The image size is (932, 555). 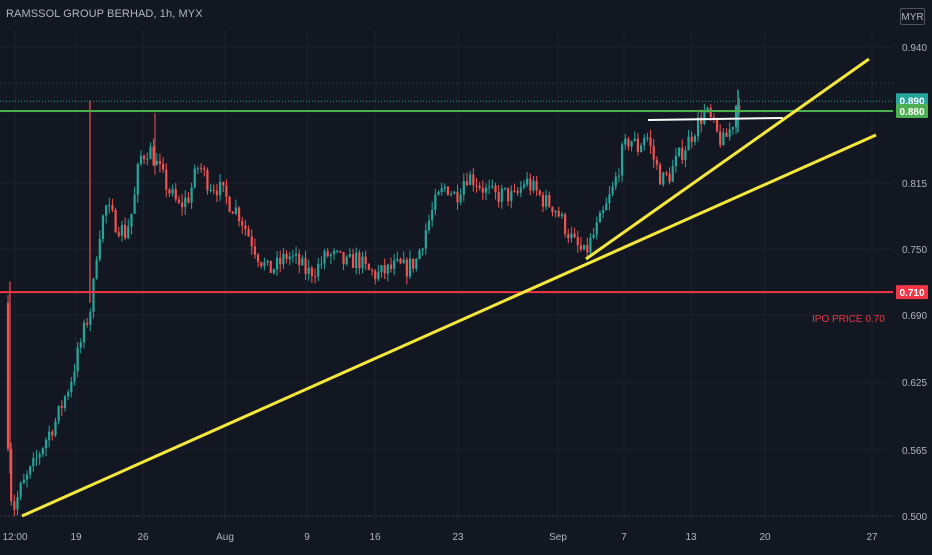 I want to click on y-tick-label: 0.500, so click(x=914, y=517).